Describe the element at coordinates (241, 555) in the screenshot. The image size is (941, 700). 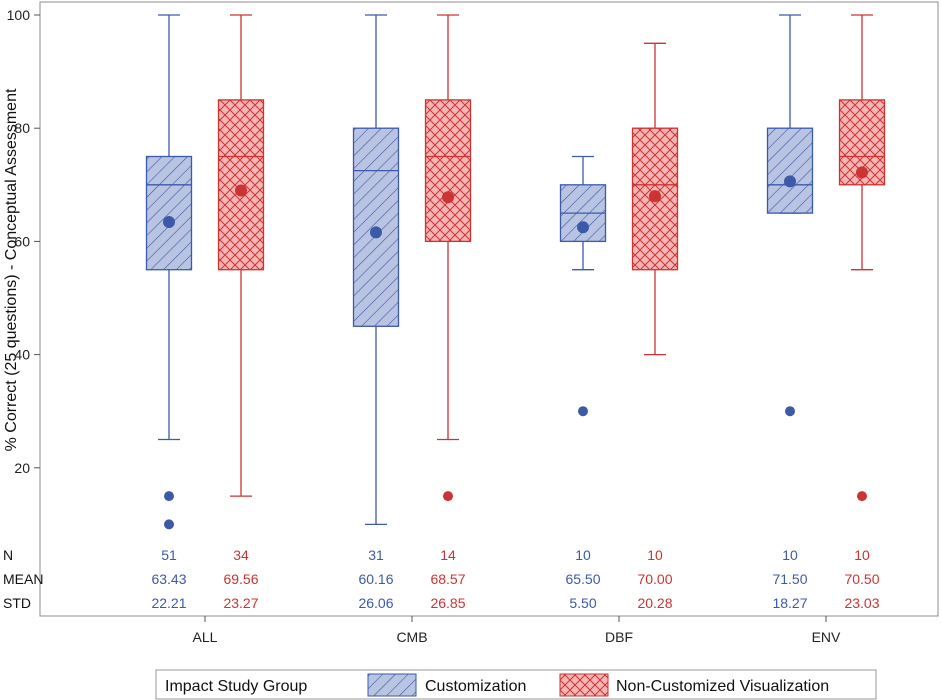
I see `stat-n-non-customized-all: 34` at that location.